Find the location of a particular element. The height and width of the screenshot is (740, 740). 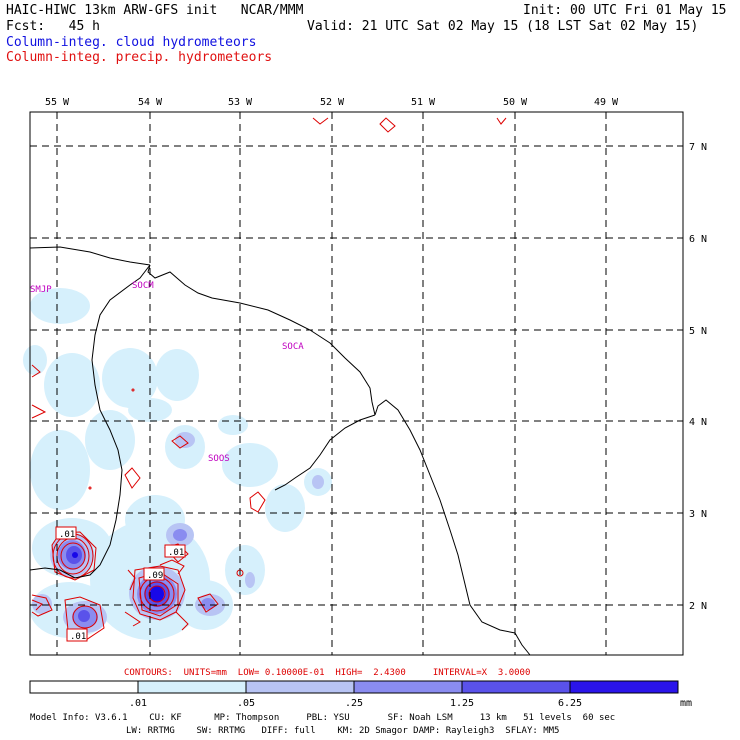

forecast-hour: Fcst: 45 h is located at coordinates (53, 26).